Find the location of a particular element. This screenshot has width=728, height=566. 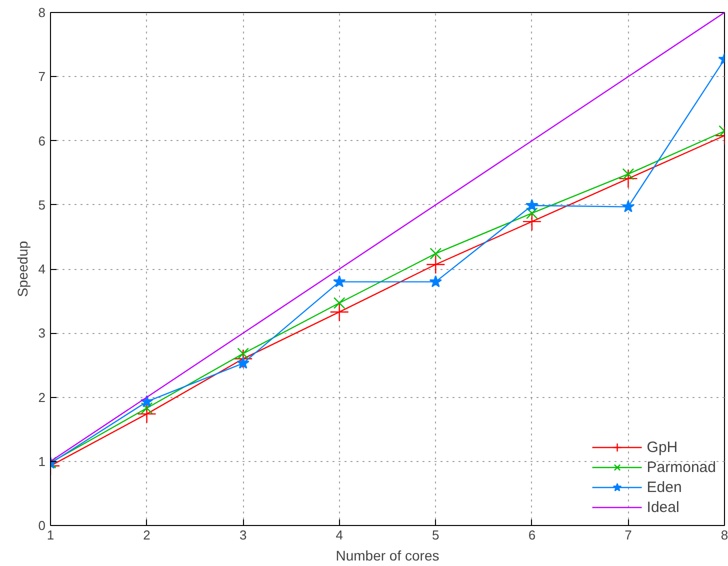

x-tick-label: 2 is located at coordinates (146, 535).